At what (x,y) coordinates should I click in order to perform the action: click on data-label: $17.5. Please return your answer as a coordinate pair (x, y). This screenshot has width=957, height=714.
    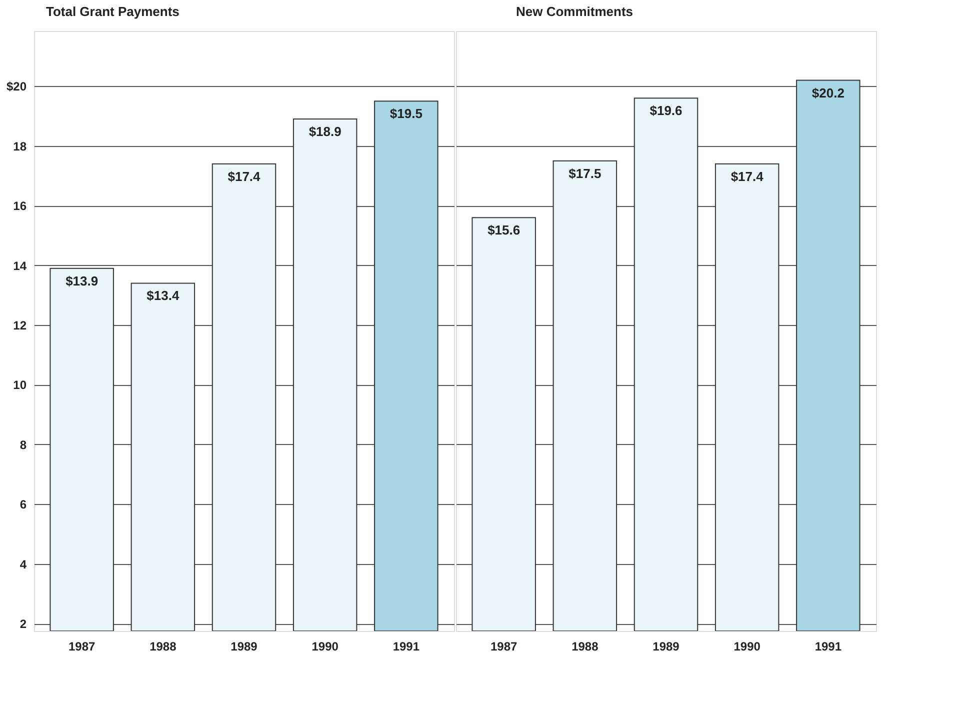
    Looking at the image, I should click on (585, 173).